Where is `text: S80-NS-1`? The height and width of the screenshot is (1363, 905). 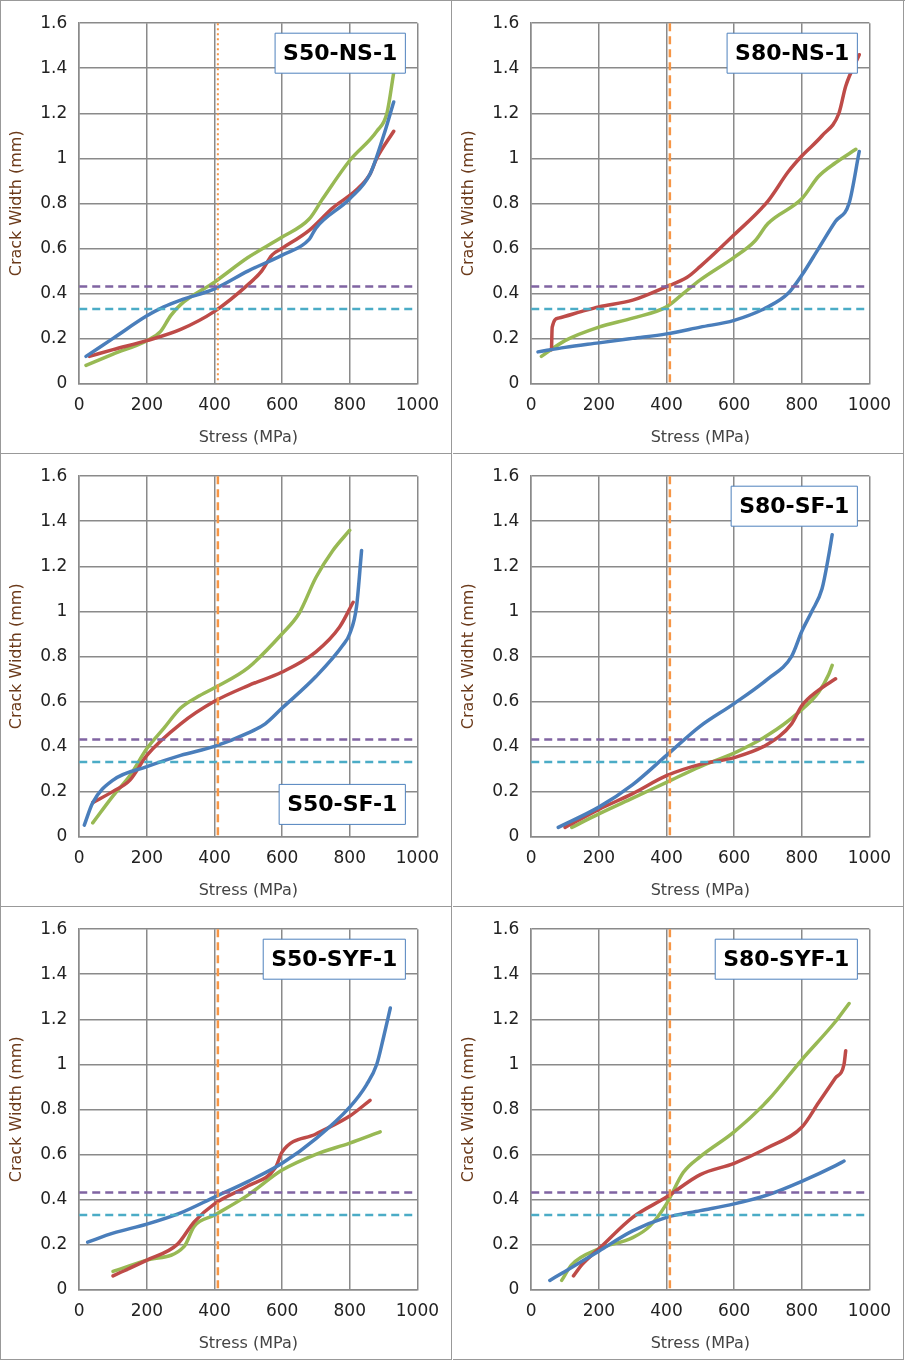 text: S80-NS-1 is located at coordinates (792, 52).